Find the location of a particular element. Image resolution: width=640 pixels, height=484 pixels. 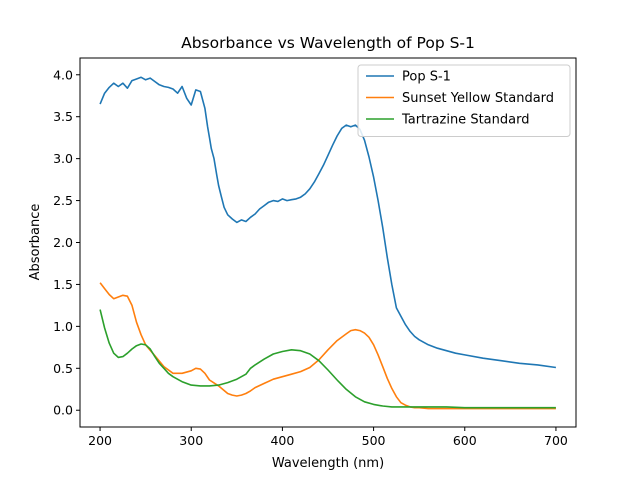

y-tick-label: 3.5 is located at coordinates (63, 116).